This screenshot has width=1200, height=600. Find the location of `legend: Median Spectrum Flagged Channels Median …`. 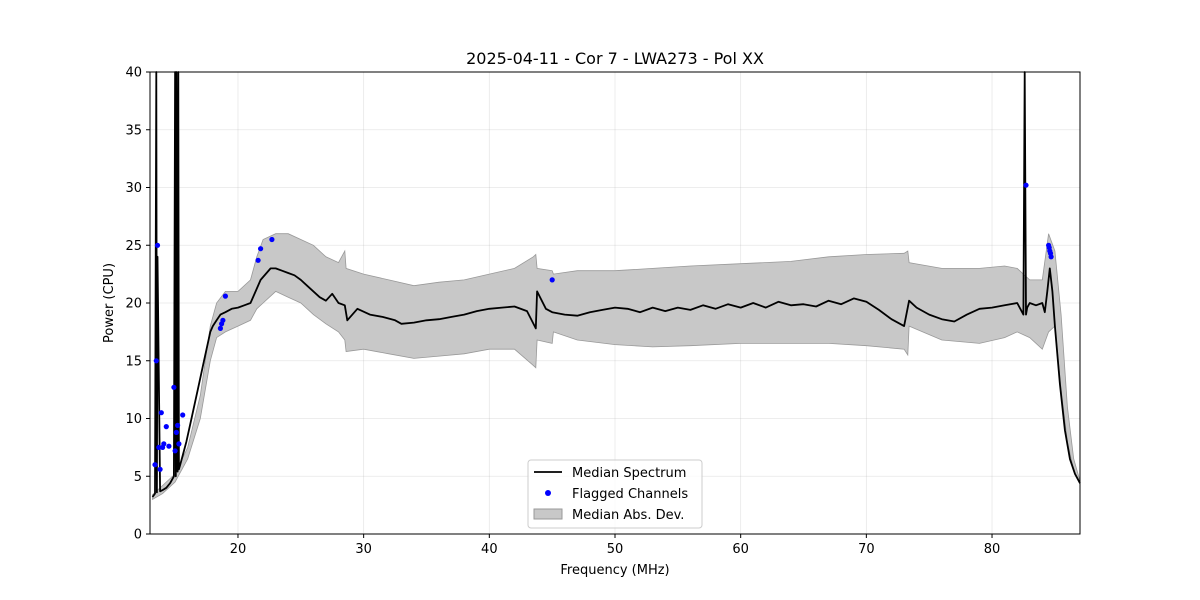

legend: Median Spectrum Flagged Channels Median … is located at coordinates (615, 494).